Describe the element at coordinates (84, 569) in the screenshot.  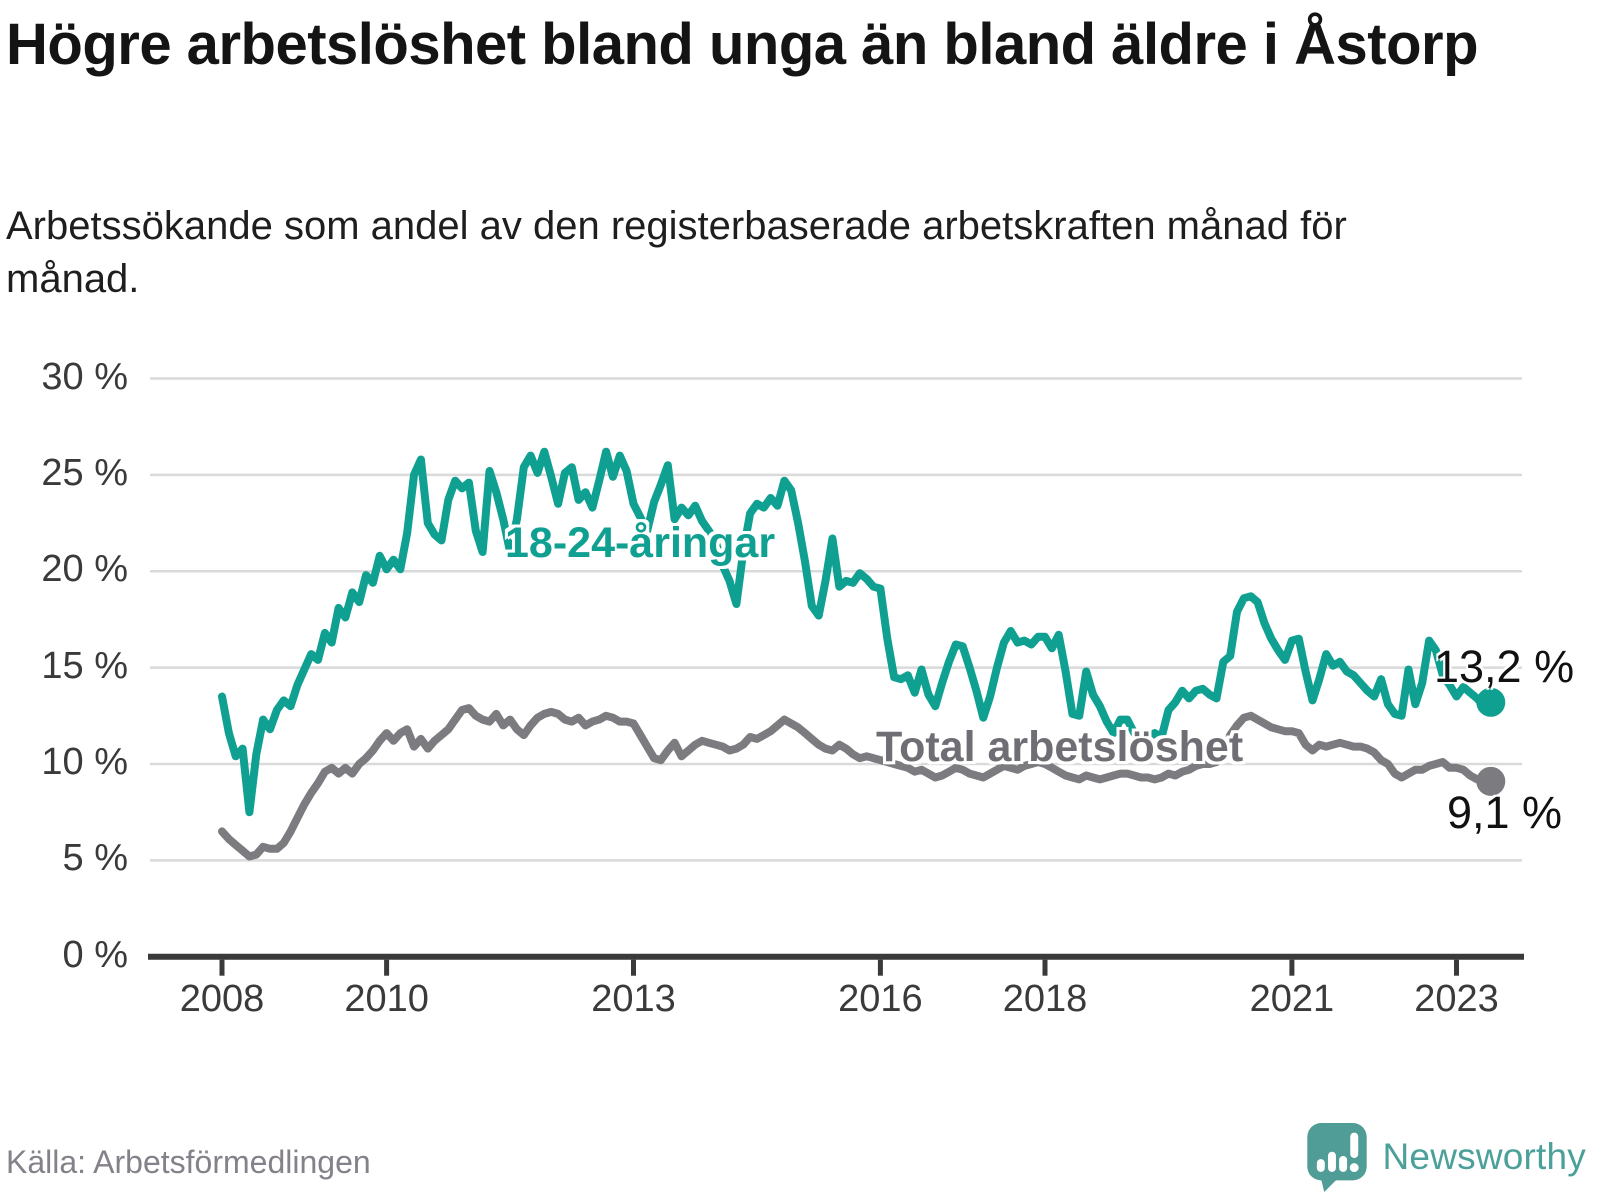
I see `y-axis-label: 20 %` at that location.